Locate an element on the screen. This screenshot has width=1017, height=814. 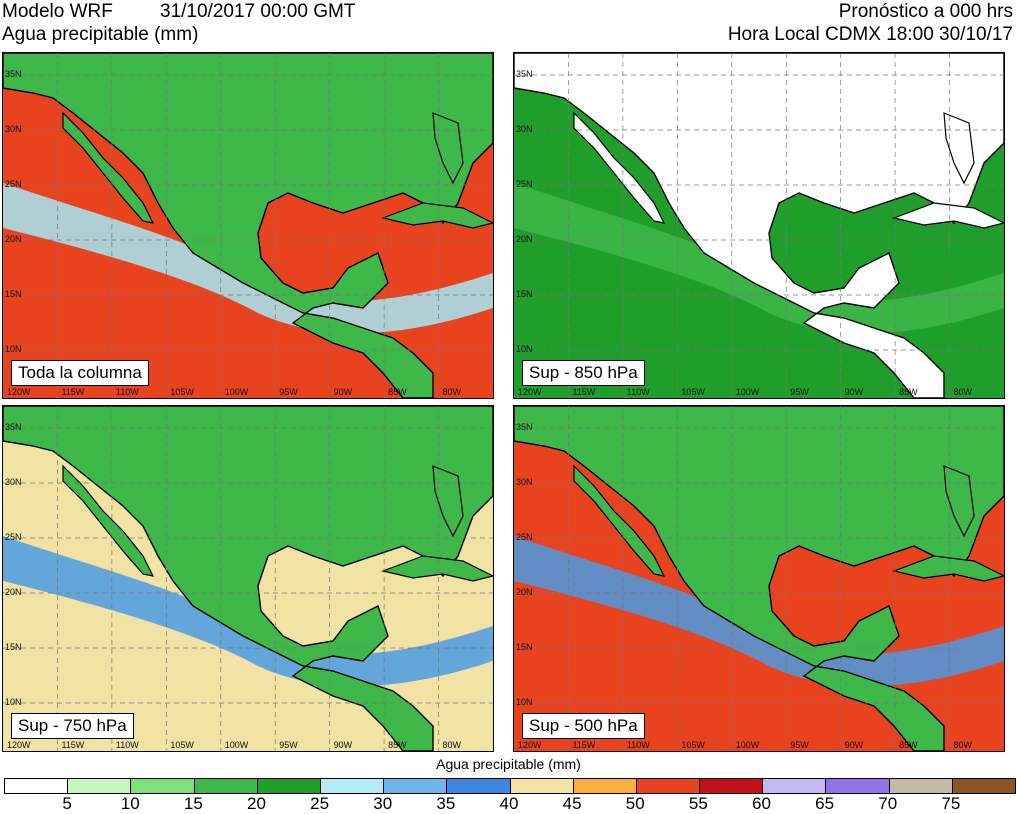
forecast-hour: Pronóstico a 000 hrs is located at coordinates (925, 11).